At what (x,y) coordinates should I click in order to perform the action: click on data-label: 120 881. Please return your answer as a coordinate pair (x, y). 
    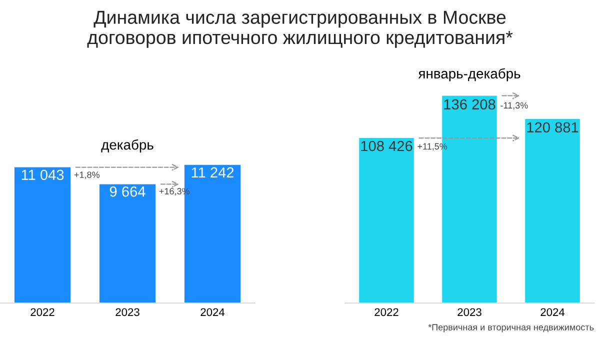
    Looking at the image, I should click on (552, 127).